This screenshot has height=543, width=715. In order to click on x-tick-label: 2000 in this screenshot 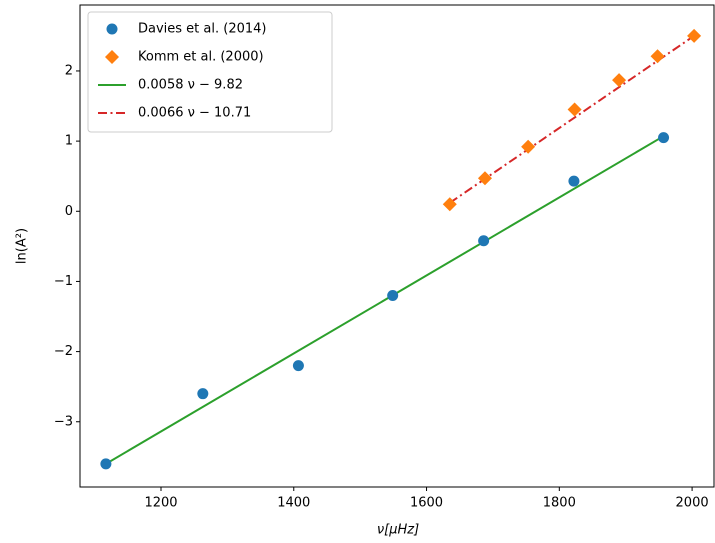, I will do `click(692, 503)`.